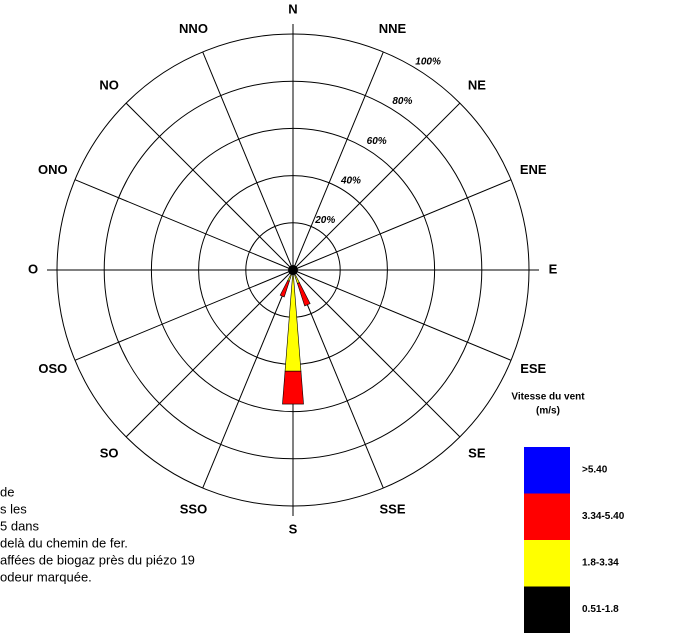  I want to click on r-tick-label: 60%, so click(377, 141).